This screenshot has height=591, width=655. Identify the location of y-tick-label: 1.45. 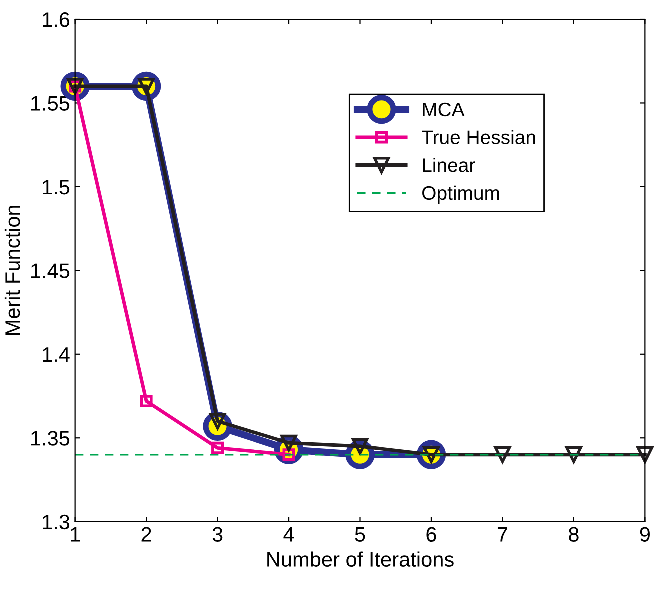
(51, 271).